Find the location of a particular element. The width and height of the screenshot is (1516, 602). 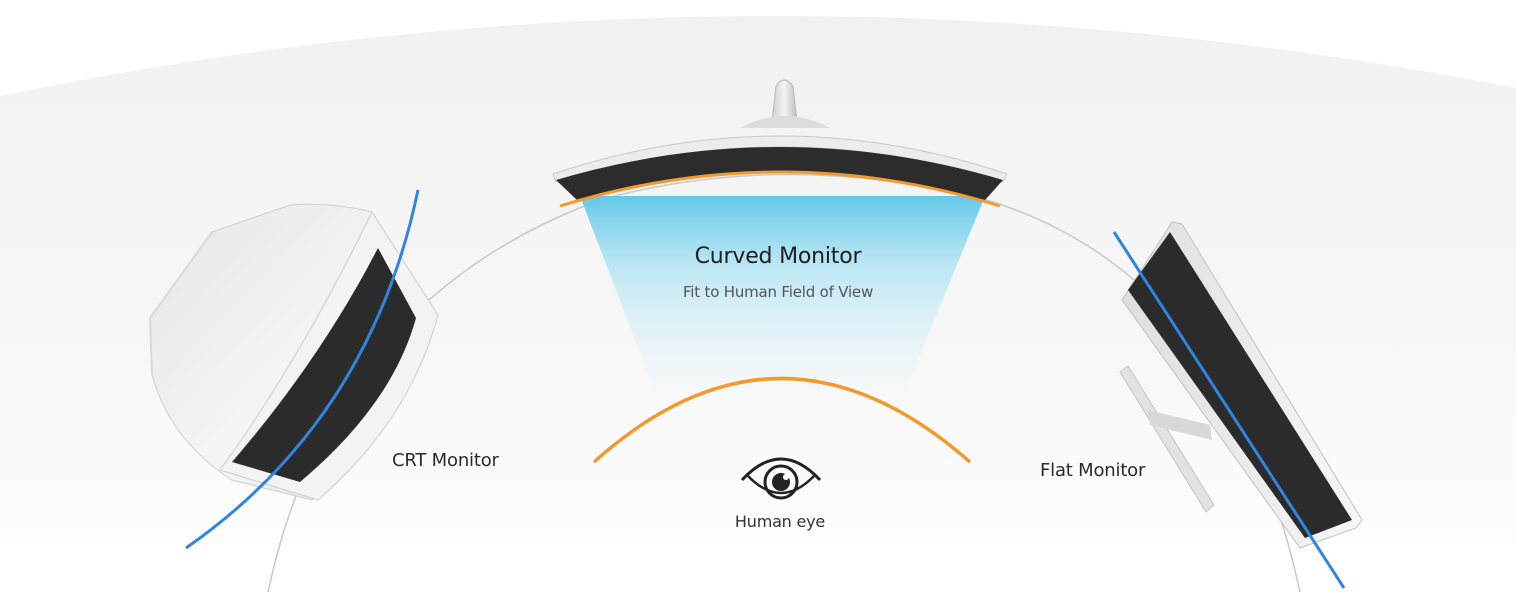

curved-monitor-label: Curved Monitor is located at coordinates (778, 256).